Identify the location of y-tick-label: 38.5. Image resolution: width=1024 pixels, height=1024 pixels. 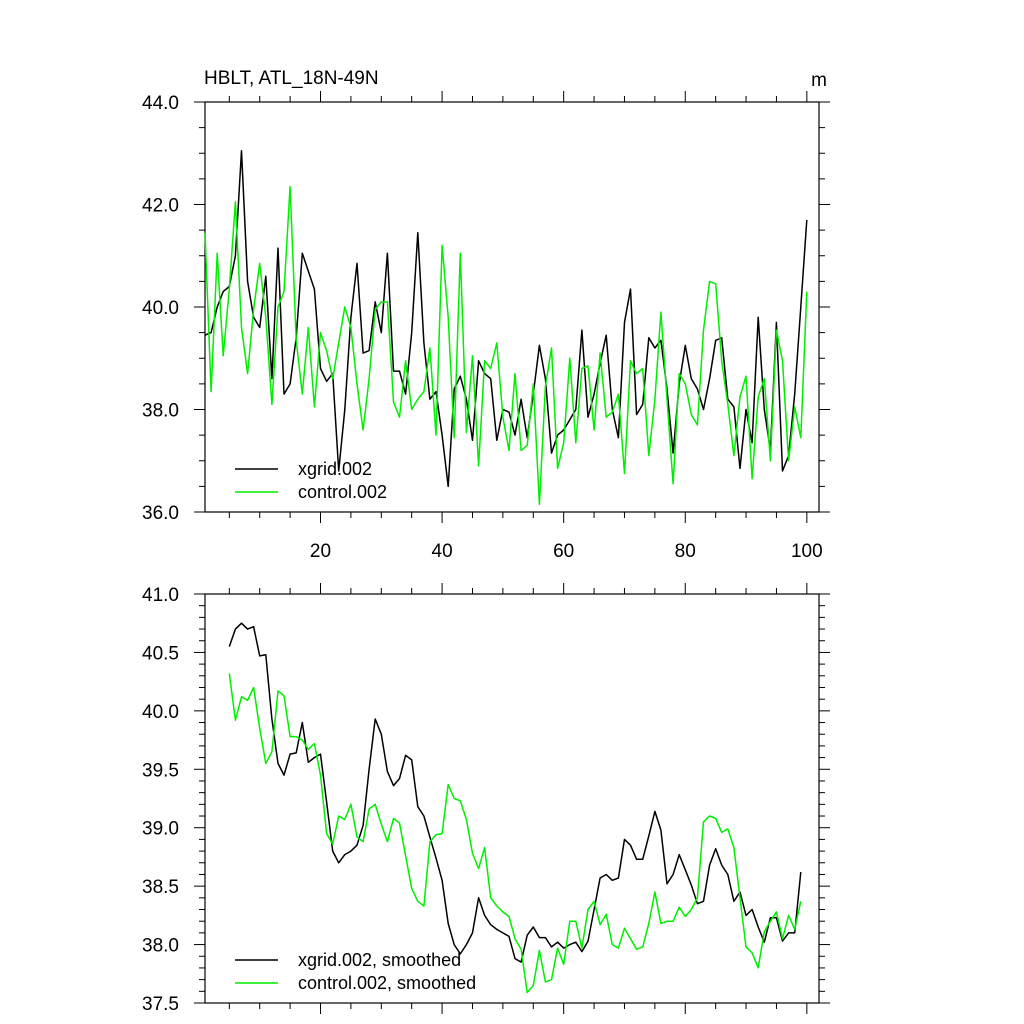
(160, 887).